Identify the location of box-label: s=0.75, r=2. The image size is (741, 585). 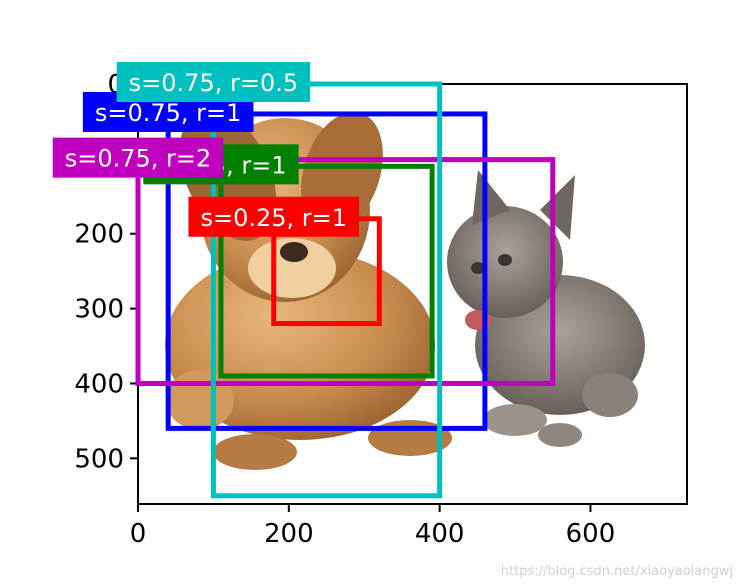
(138, 157).